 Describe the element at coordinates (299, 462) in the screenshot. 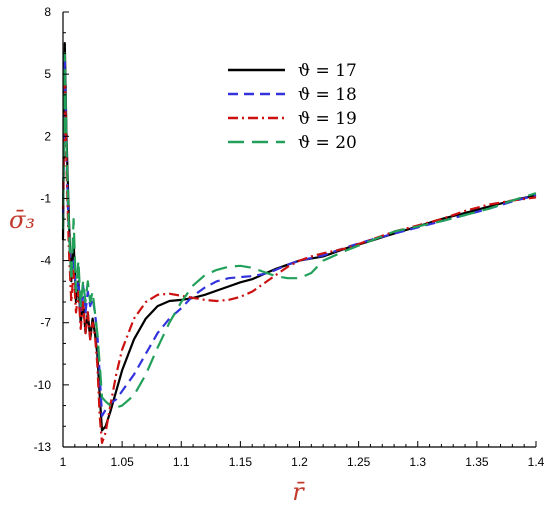

I see `x-tick-label: 1.2` at that location.